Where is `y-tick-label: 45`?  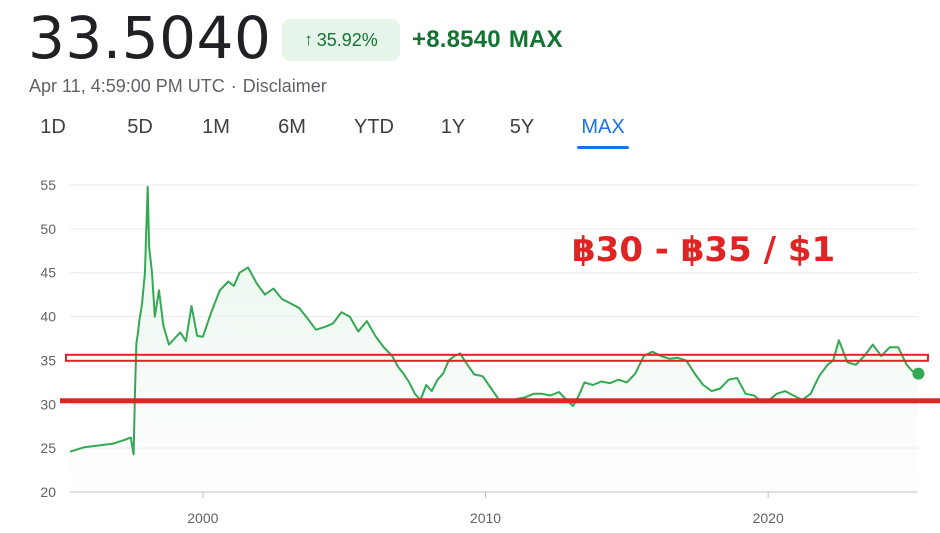 y-tick-label: 45 is located at coordinates (48, 273).